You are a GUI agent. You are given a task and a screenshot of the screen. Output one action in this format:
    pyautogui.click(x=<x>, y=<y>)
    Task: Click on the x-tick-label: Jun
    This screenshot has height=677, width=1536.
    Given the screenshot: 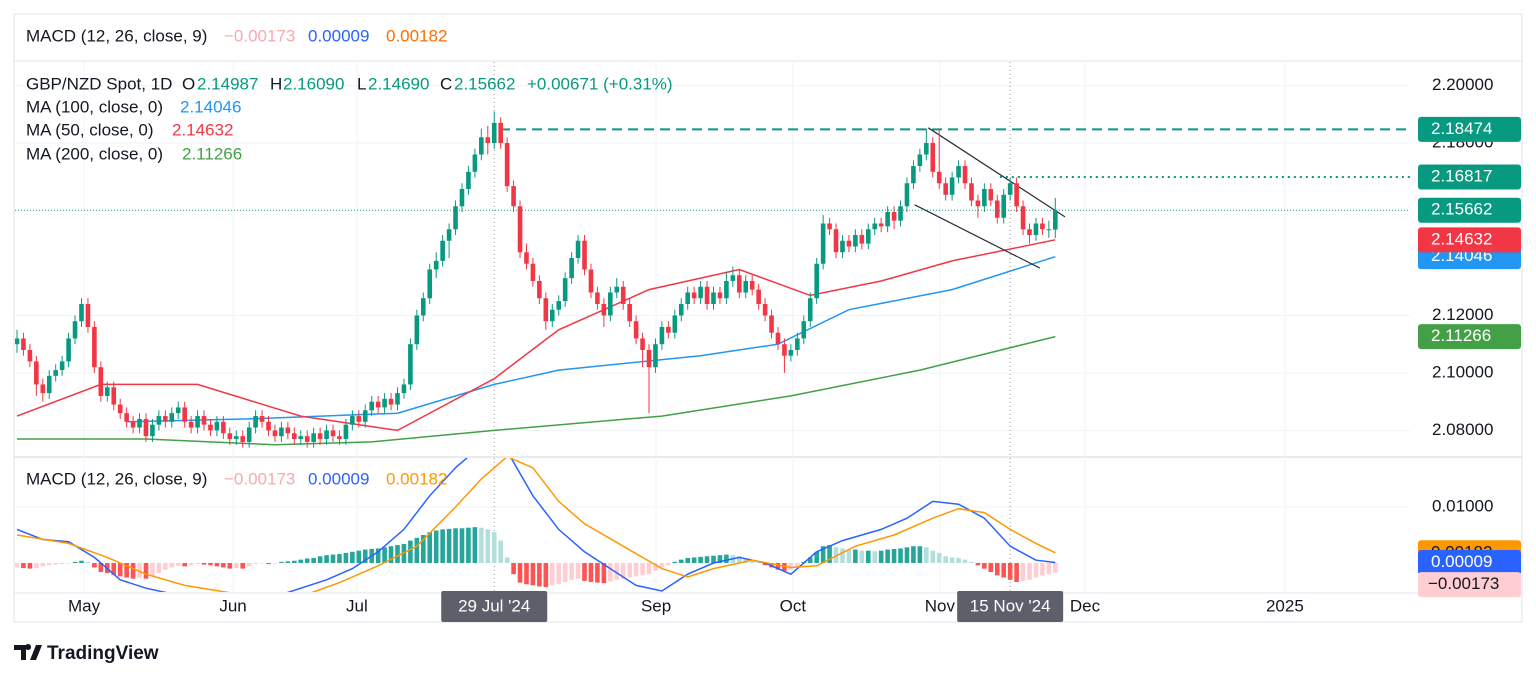 What is the action you would take?
    pyautogui.click(x=232, y=605)
    